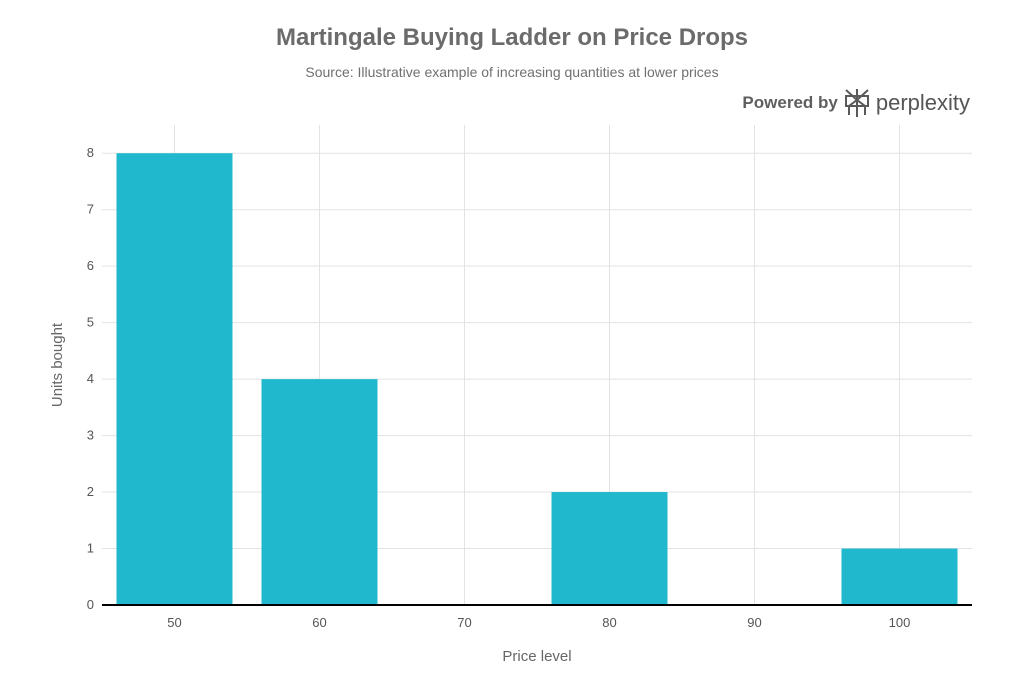  What do you see at coordinates (538, 622) in the screenshot?
I see `x-tick-labels: 50 60 70 80 90 100` at bounding box center [538, 622].